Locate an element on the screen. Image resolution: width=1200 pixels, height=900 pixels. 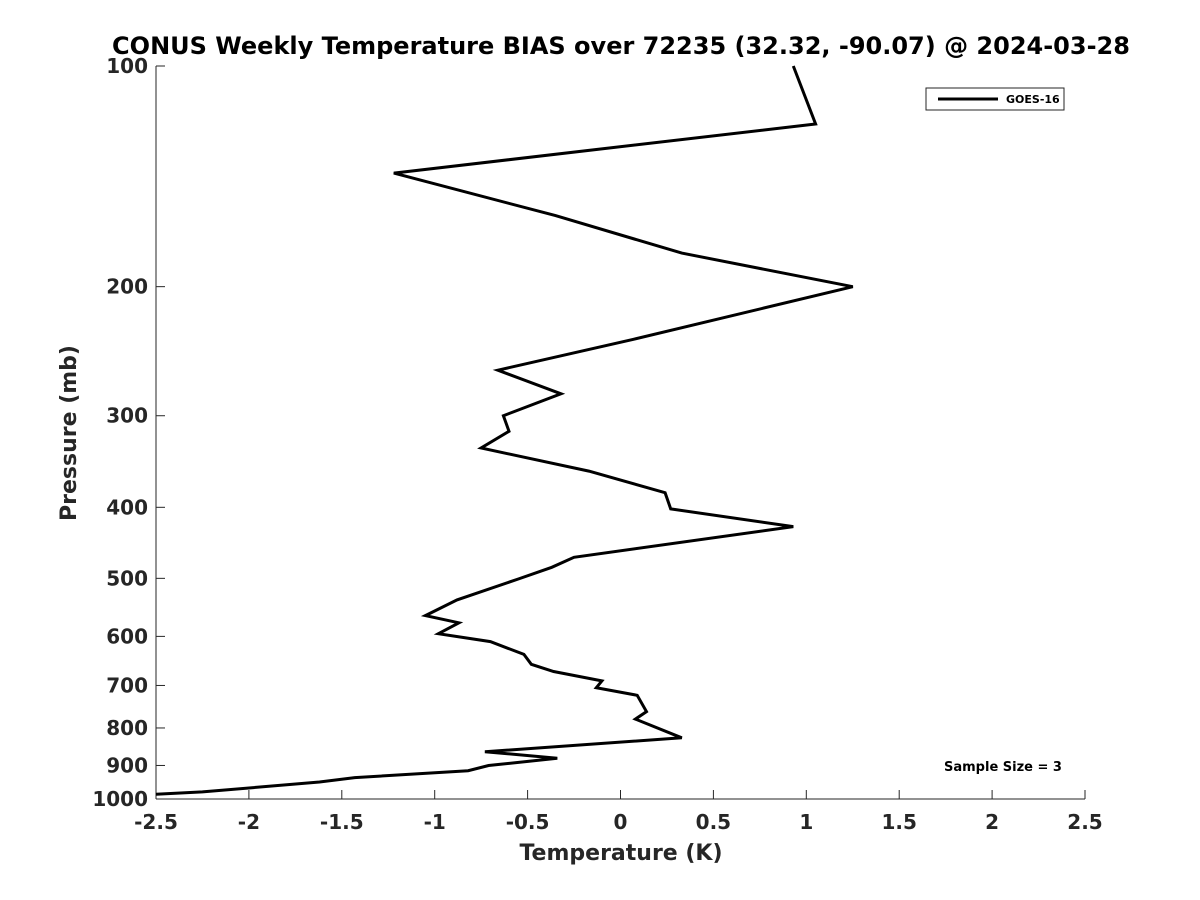
y-tick-label: 400 is located at coordinates (127, 507).